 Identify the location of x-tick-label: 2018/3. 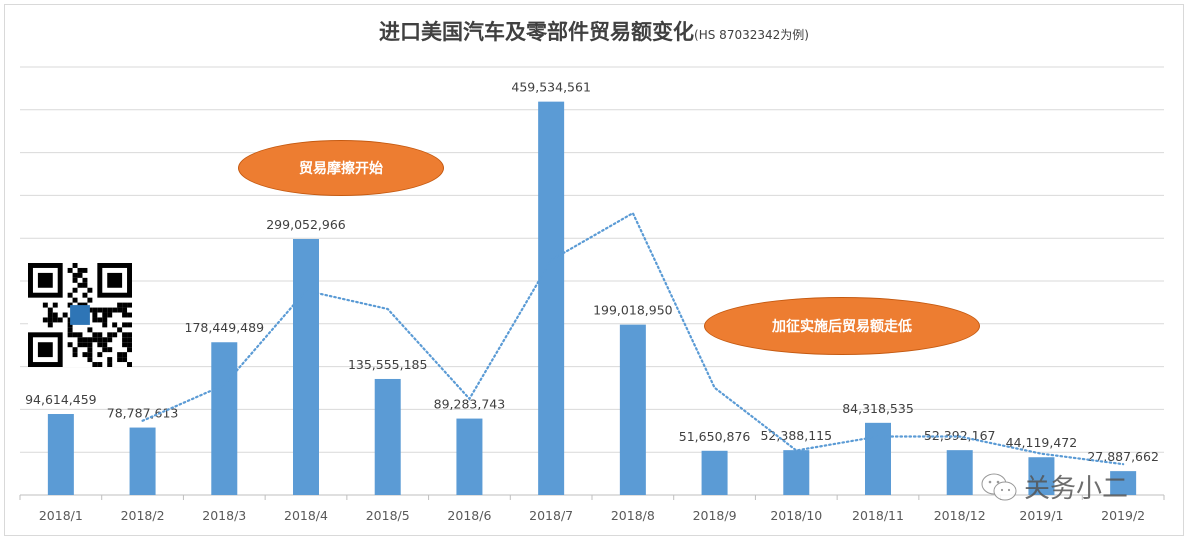
(224, 515).